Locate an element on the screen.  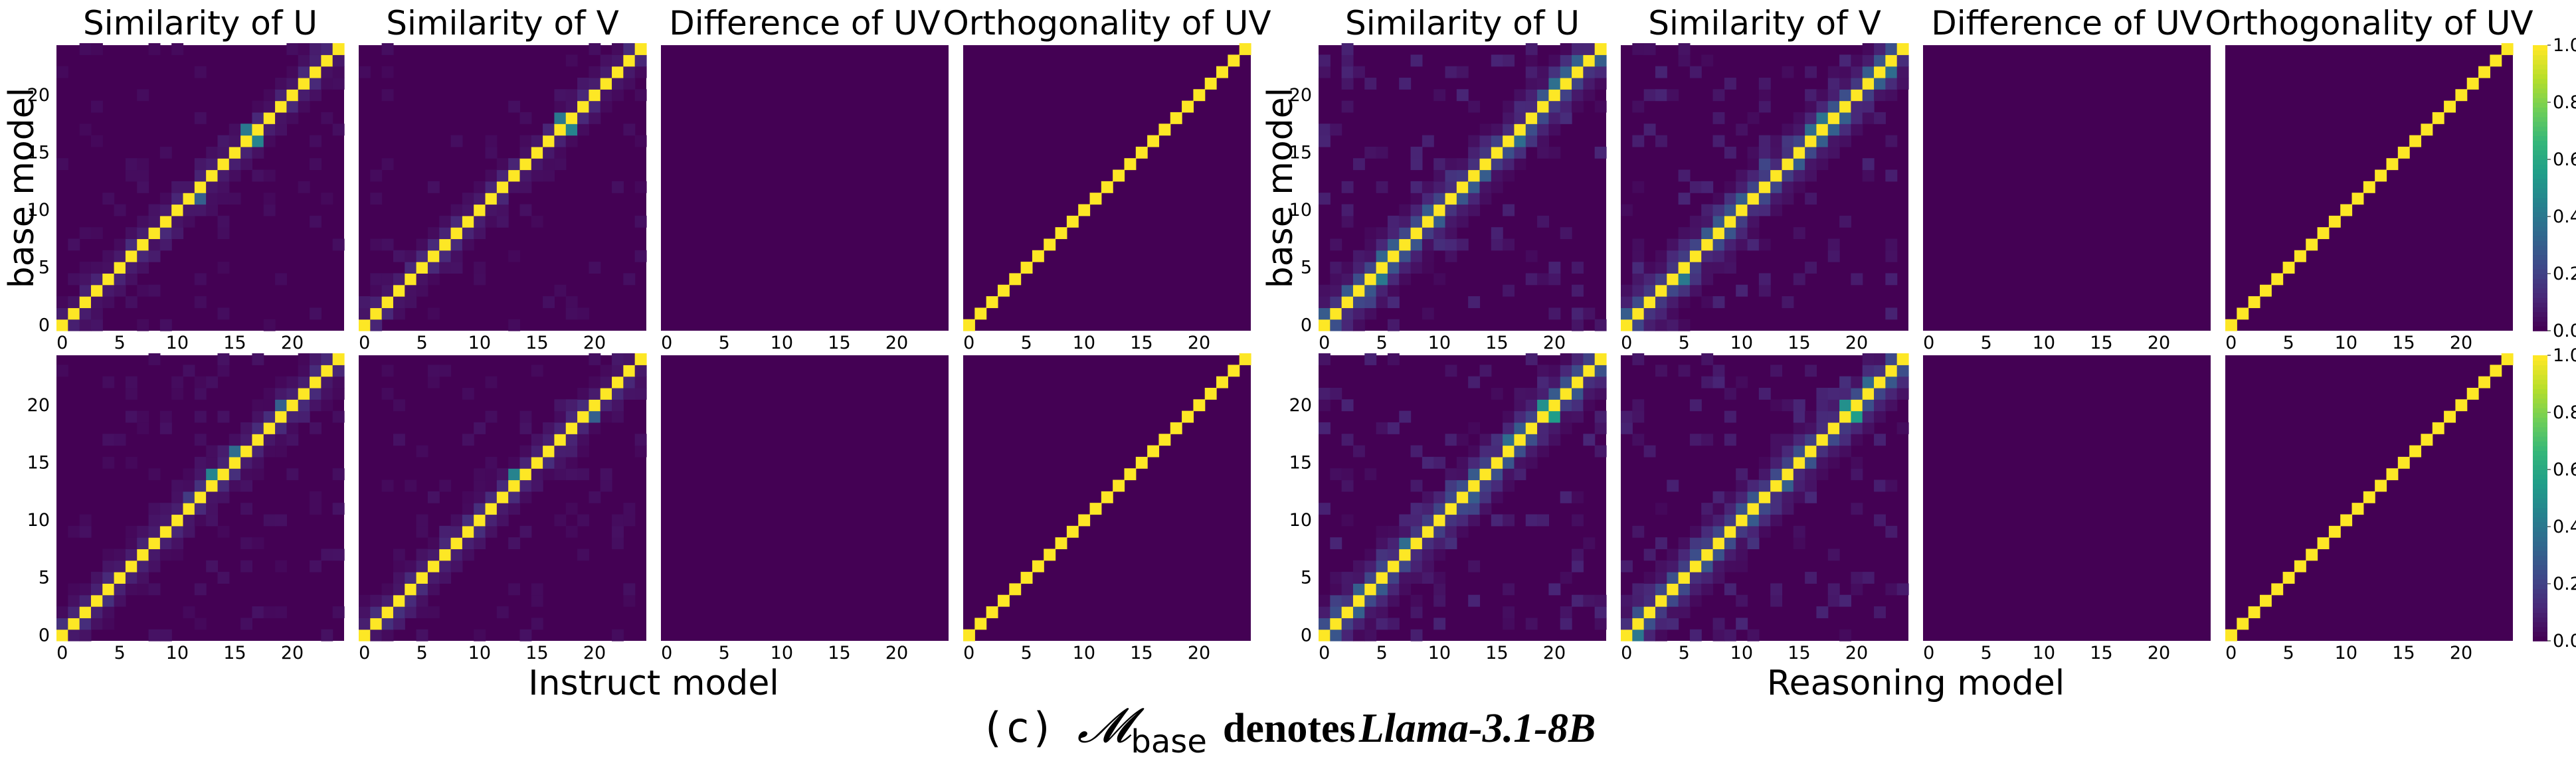
y-axis-label: base model is located at coordinates (22, 188).